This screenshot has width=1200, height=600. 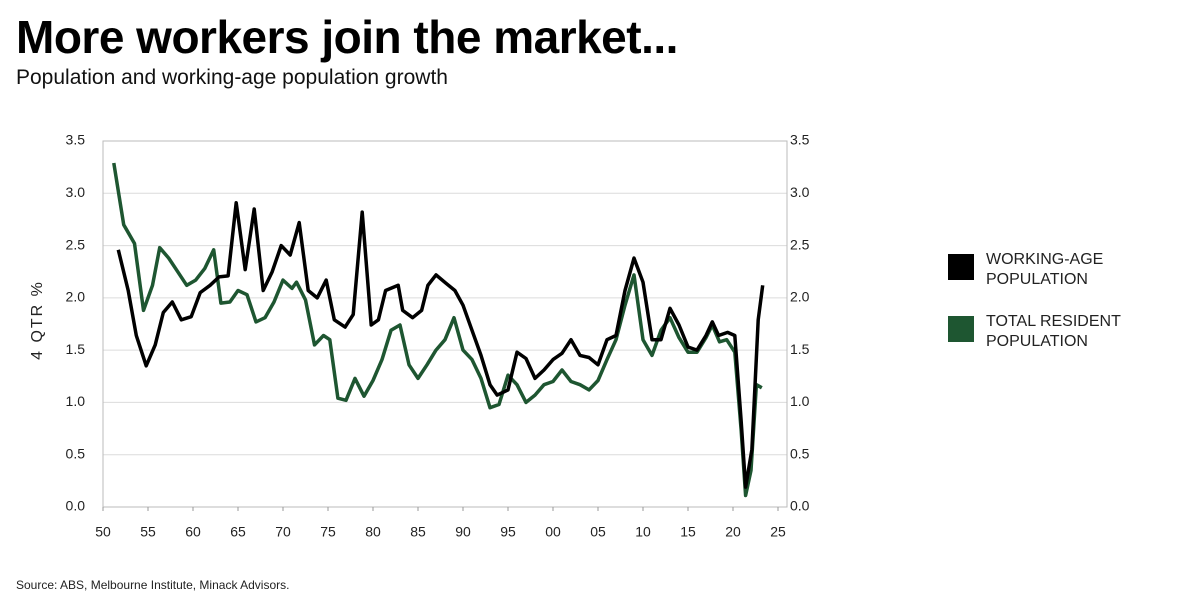 What do you see at coordinates (688, 532) in the screenshot?
I see `x-tick-label: 15` at bounding box center [688, 532].